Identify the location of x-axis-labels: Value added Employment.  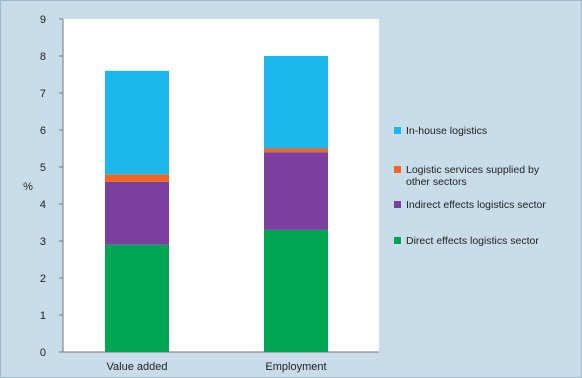
(217, 367).